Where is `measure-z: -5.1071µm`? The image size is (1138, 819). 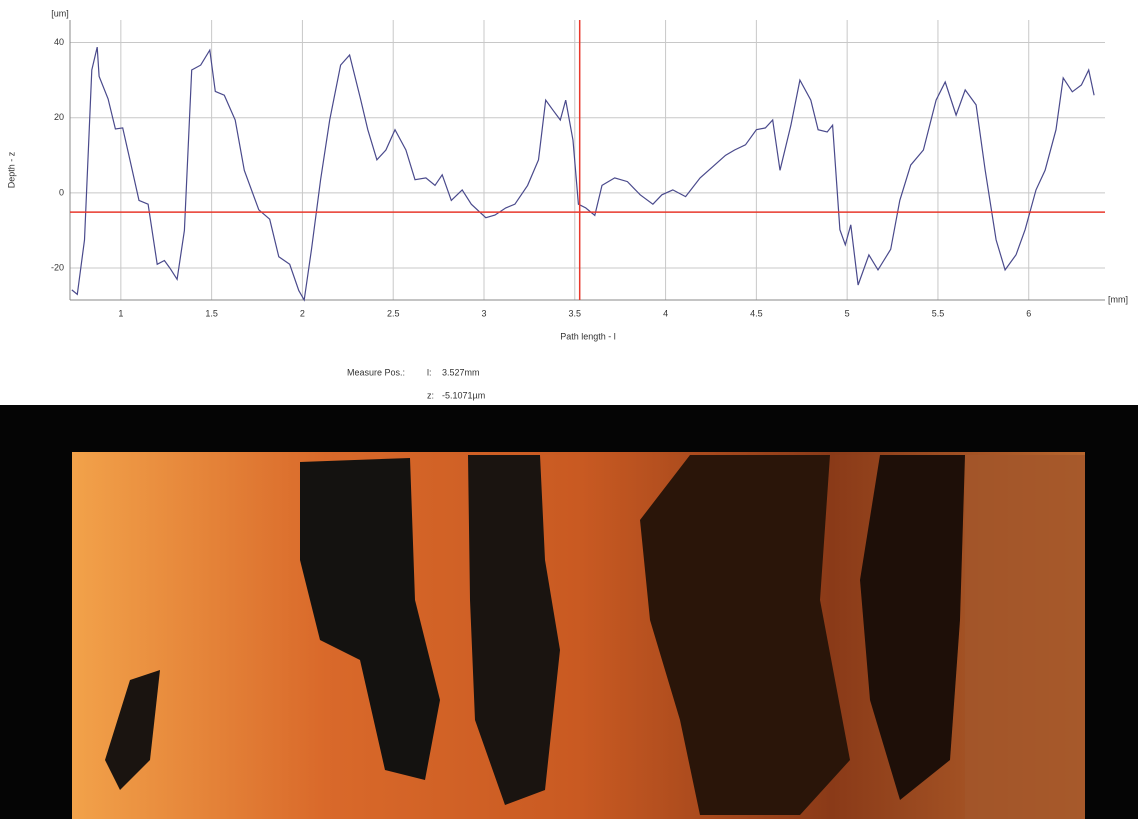
measure-z: -5.1071µm is located at coordinates (463, 395).